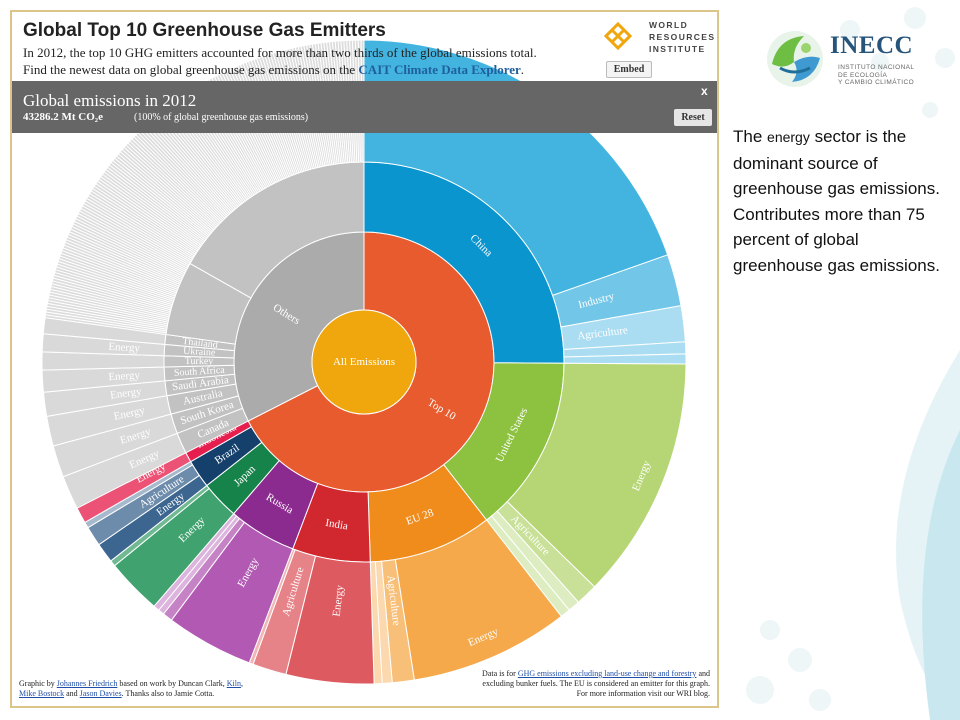 The height and width of the screenshot is (720, 960). What do you see at coordinates (233, 683) in the screenshot?
I see `kiln-link: Kiln` at bounding box center [233, 683].